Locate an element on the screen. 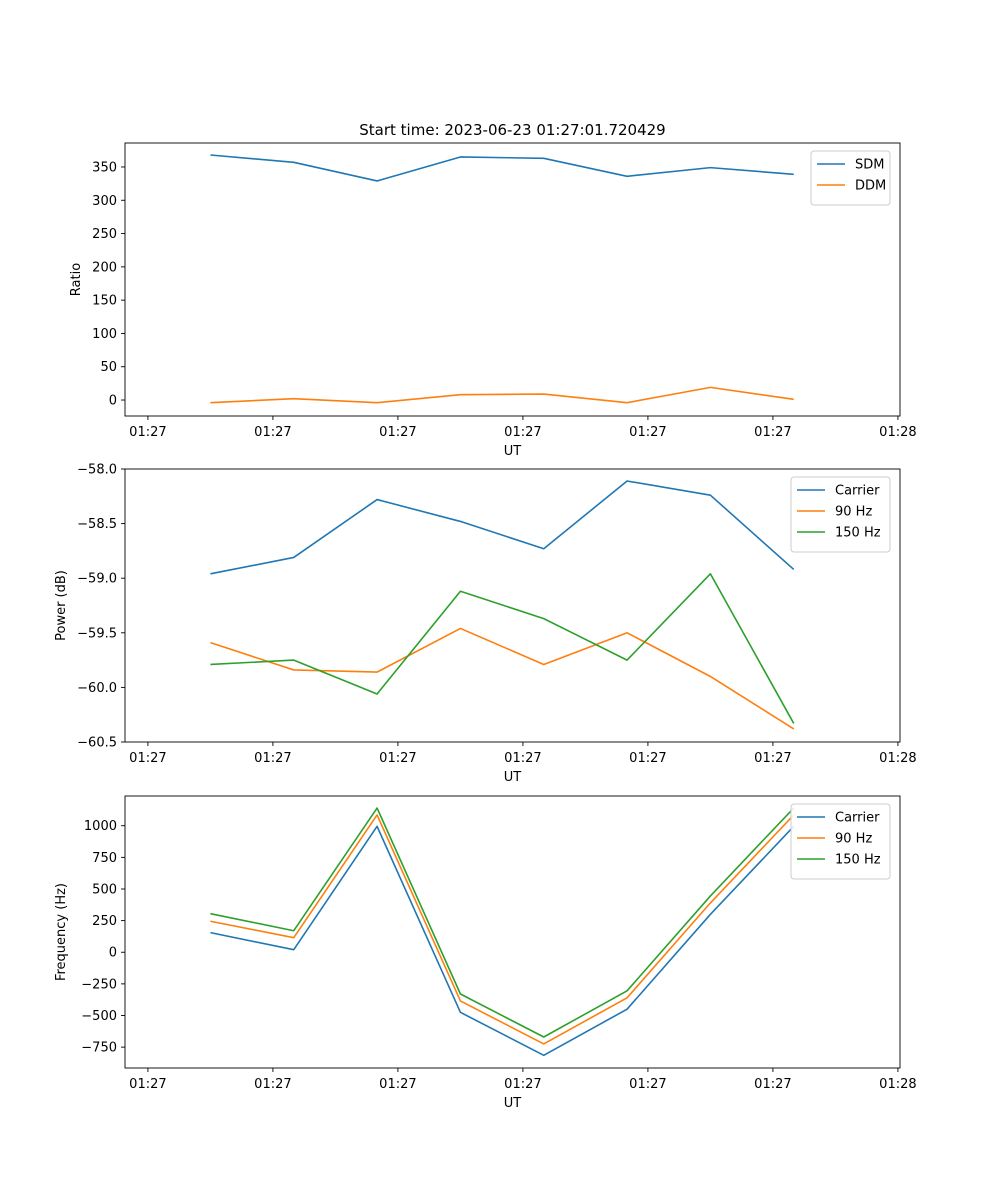 Image resolution: width=1000 pixels, height=1200 pixels. y-tick-label: 350 is located at coordinates (104, 167).